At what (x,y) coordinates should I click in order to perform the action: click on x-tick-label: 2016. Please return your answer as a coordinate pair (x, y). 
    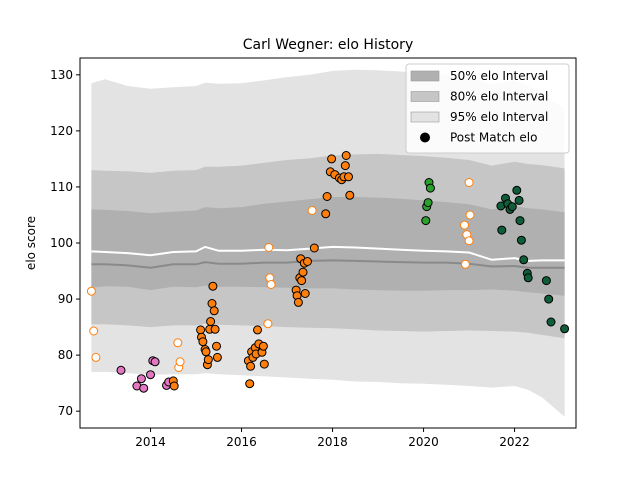
    Looking at the image, I should click on (241, 442).